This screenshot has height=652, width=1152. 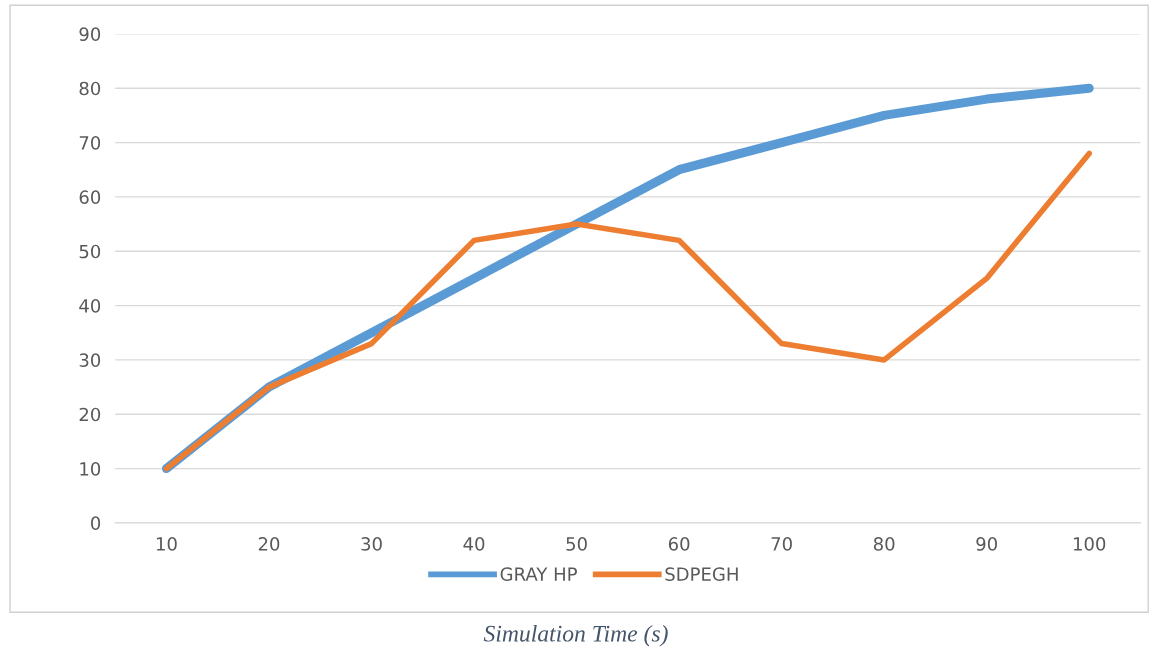 What do you see at coordinates (90, 469) in the screenshot?
I see `y-tick-label: 10` at bounding box center [90, 469].